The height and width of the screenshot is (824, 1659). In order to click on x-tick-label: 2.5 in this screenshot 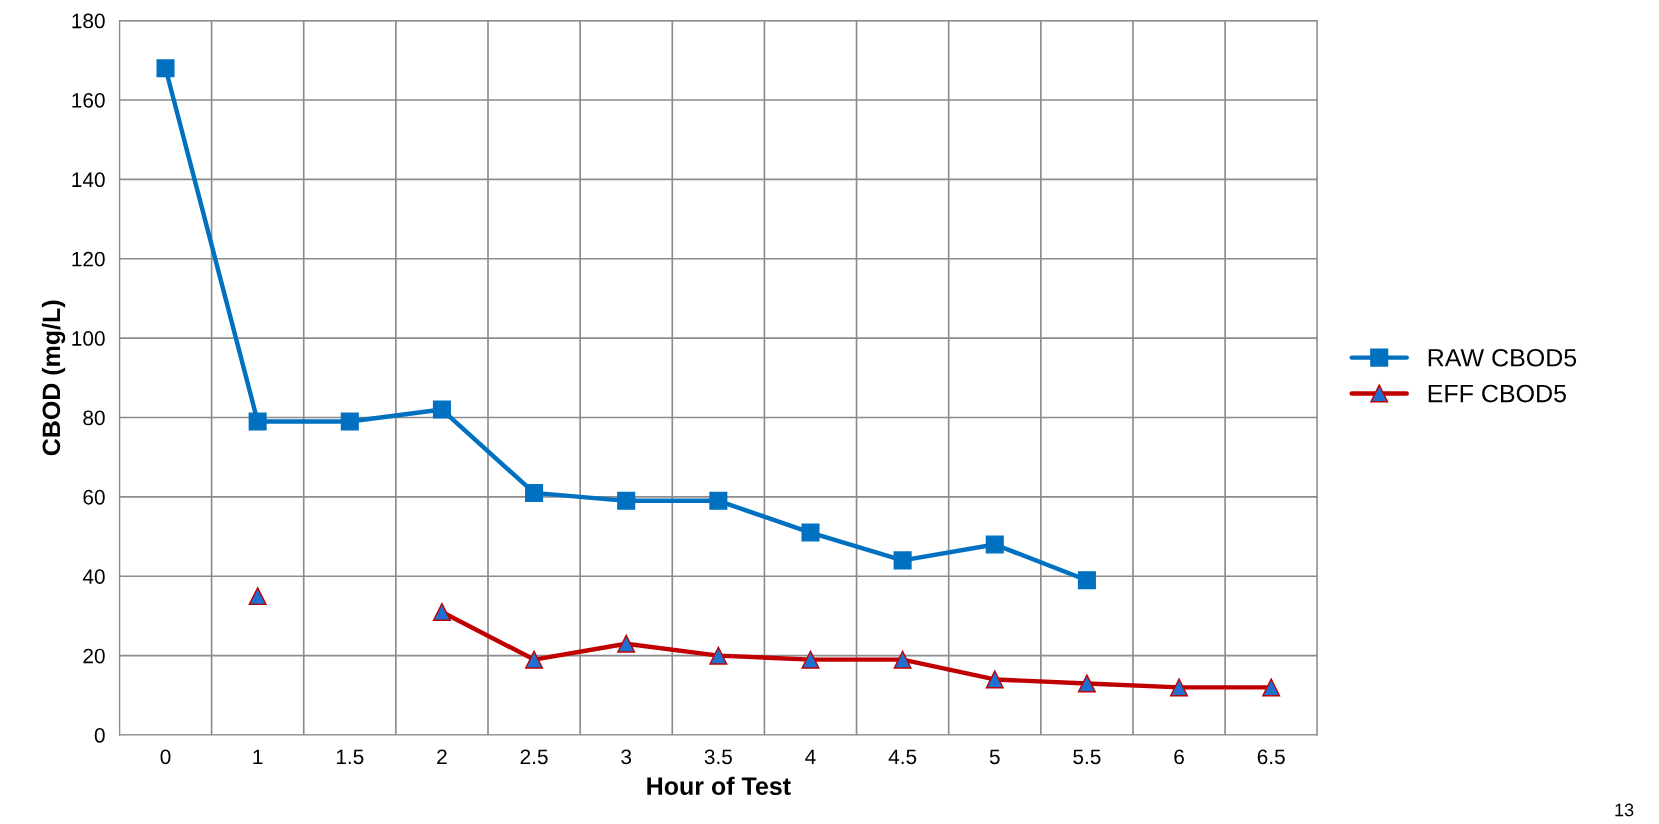, I will do `click(534, 757)`.